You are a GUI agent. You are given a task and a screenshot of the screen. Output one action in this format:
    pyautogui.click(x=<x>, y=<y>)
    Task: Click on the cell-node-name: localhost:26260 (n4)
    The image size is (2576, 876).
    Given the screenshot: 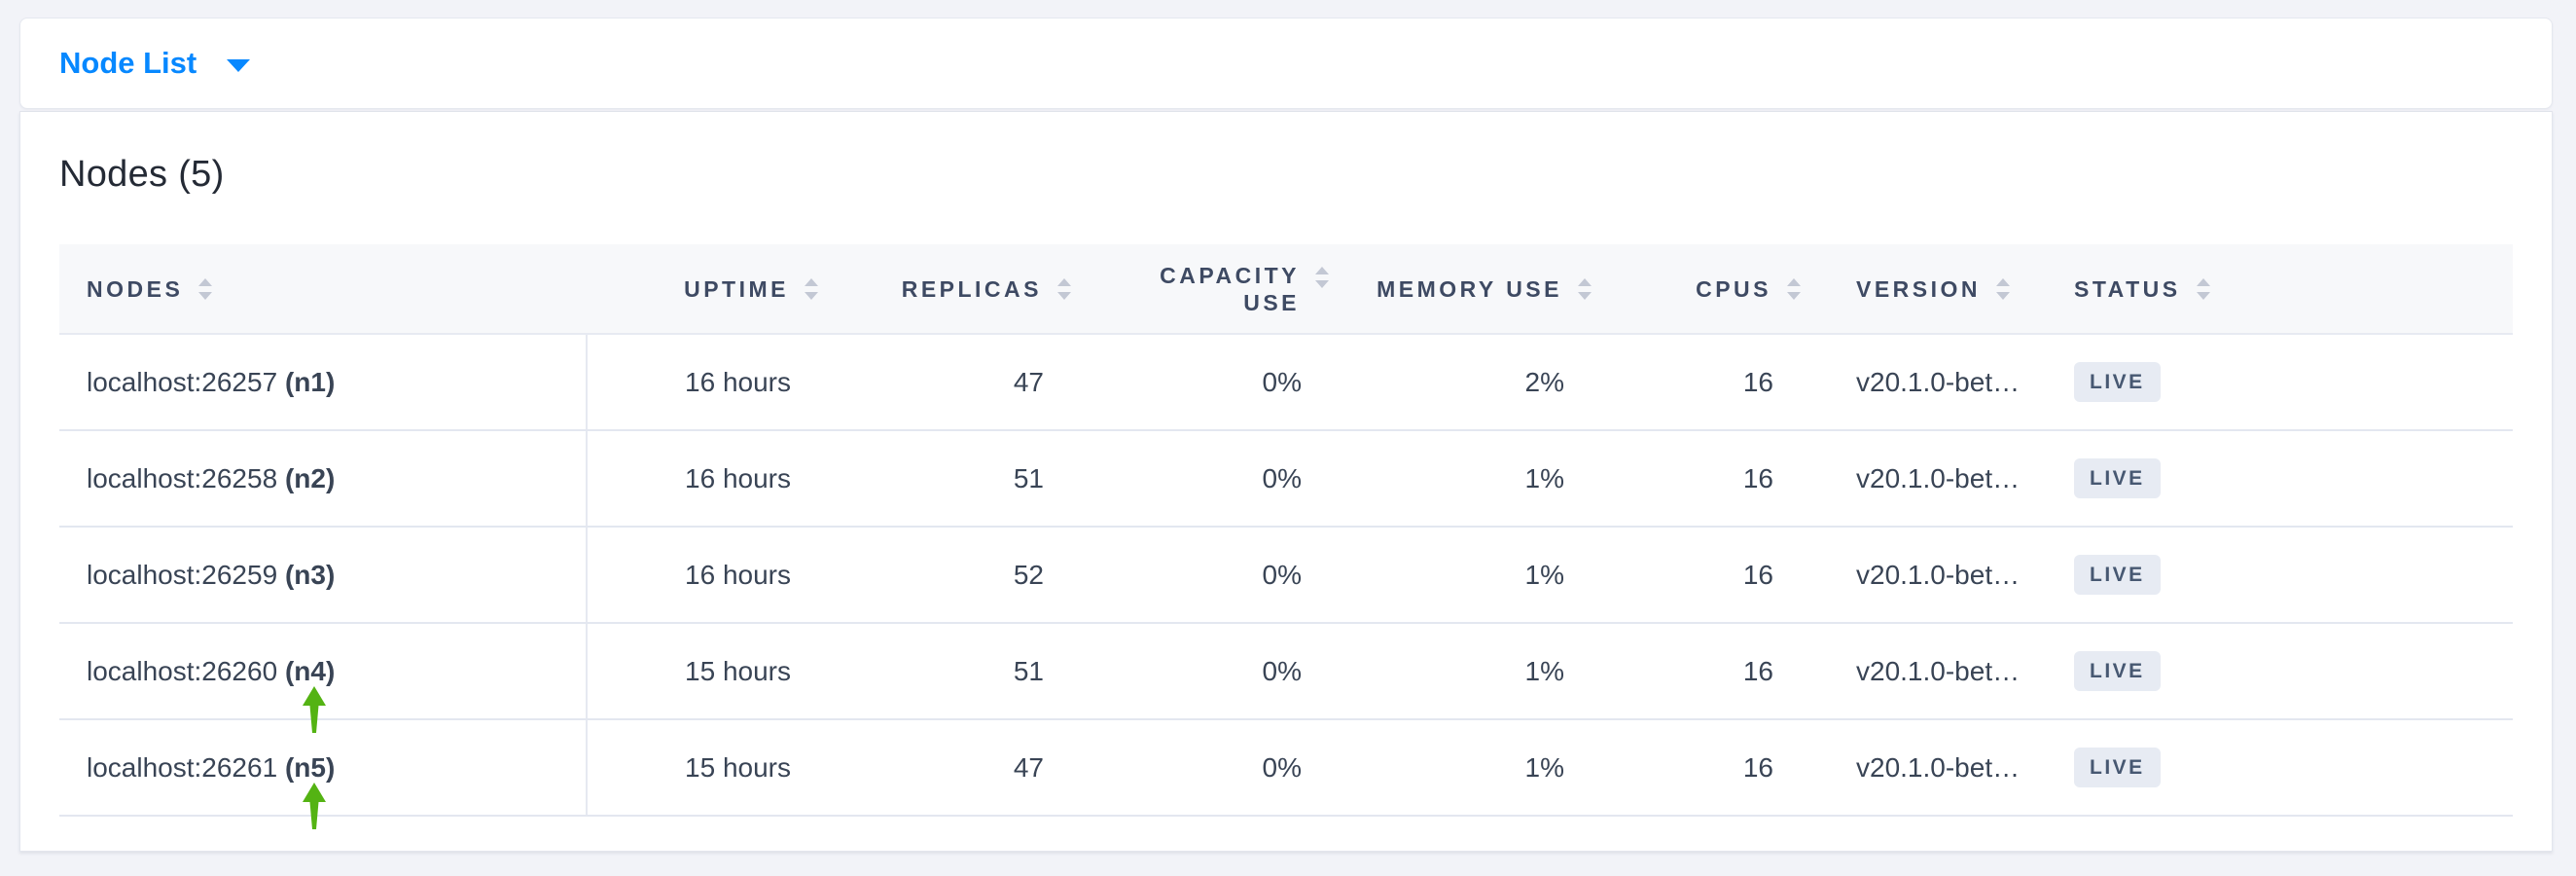 What is the action you would take?
    pyautogui.click(x=323, y=678)
    